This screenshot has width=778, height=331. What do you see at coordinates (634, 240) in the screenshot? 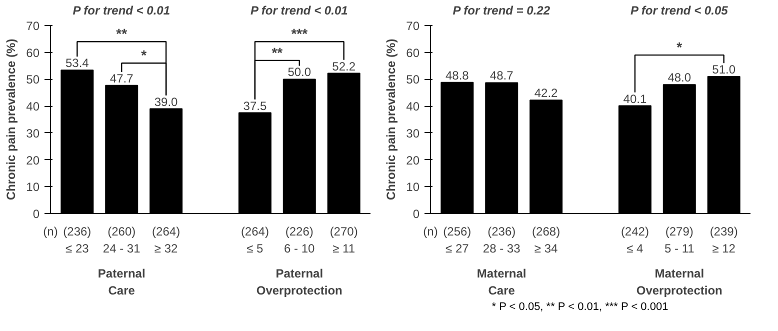
I see `x-tick-label: (242) ≤ 4` at bounding box center [634, 240].